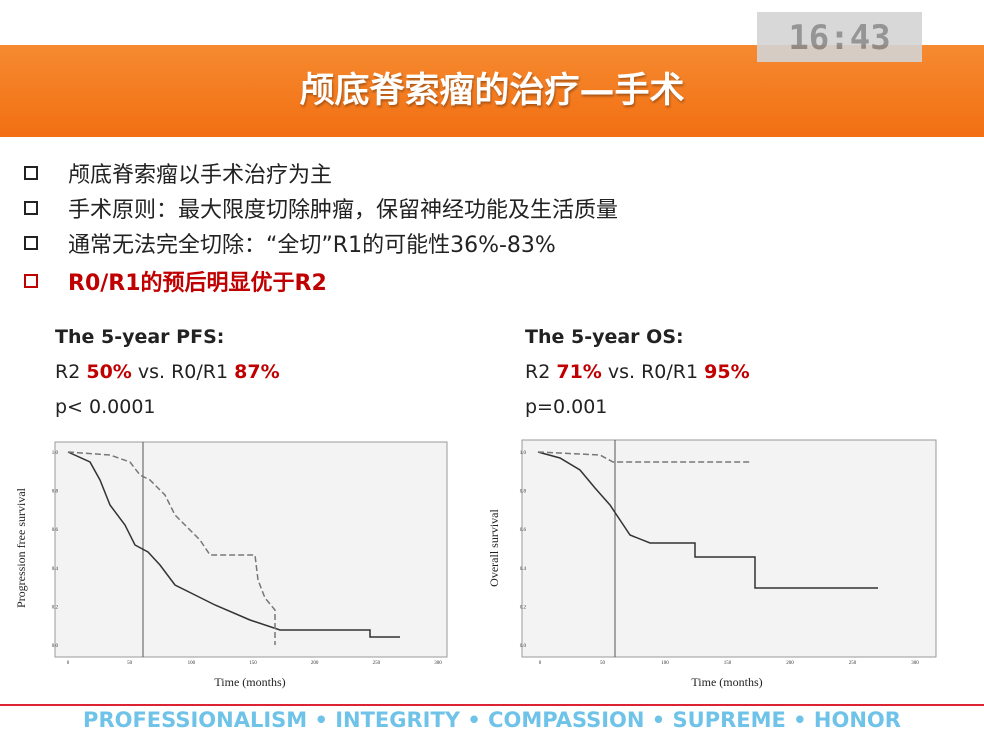  Describe the element at coordinates (492, 705) in the screenshot. I see `divider` at that location.